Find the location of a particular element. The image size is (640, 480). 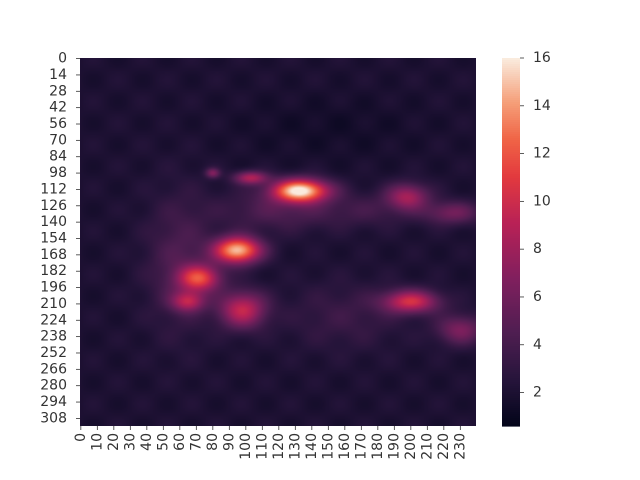

x-tick-label: 90 is located at coordinates (229, 442).